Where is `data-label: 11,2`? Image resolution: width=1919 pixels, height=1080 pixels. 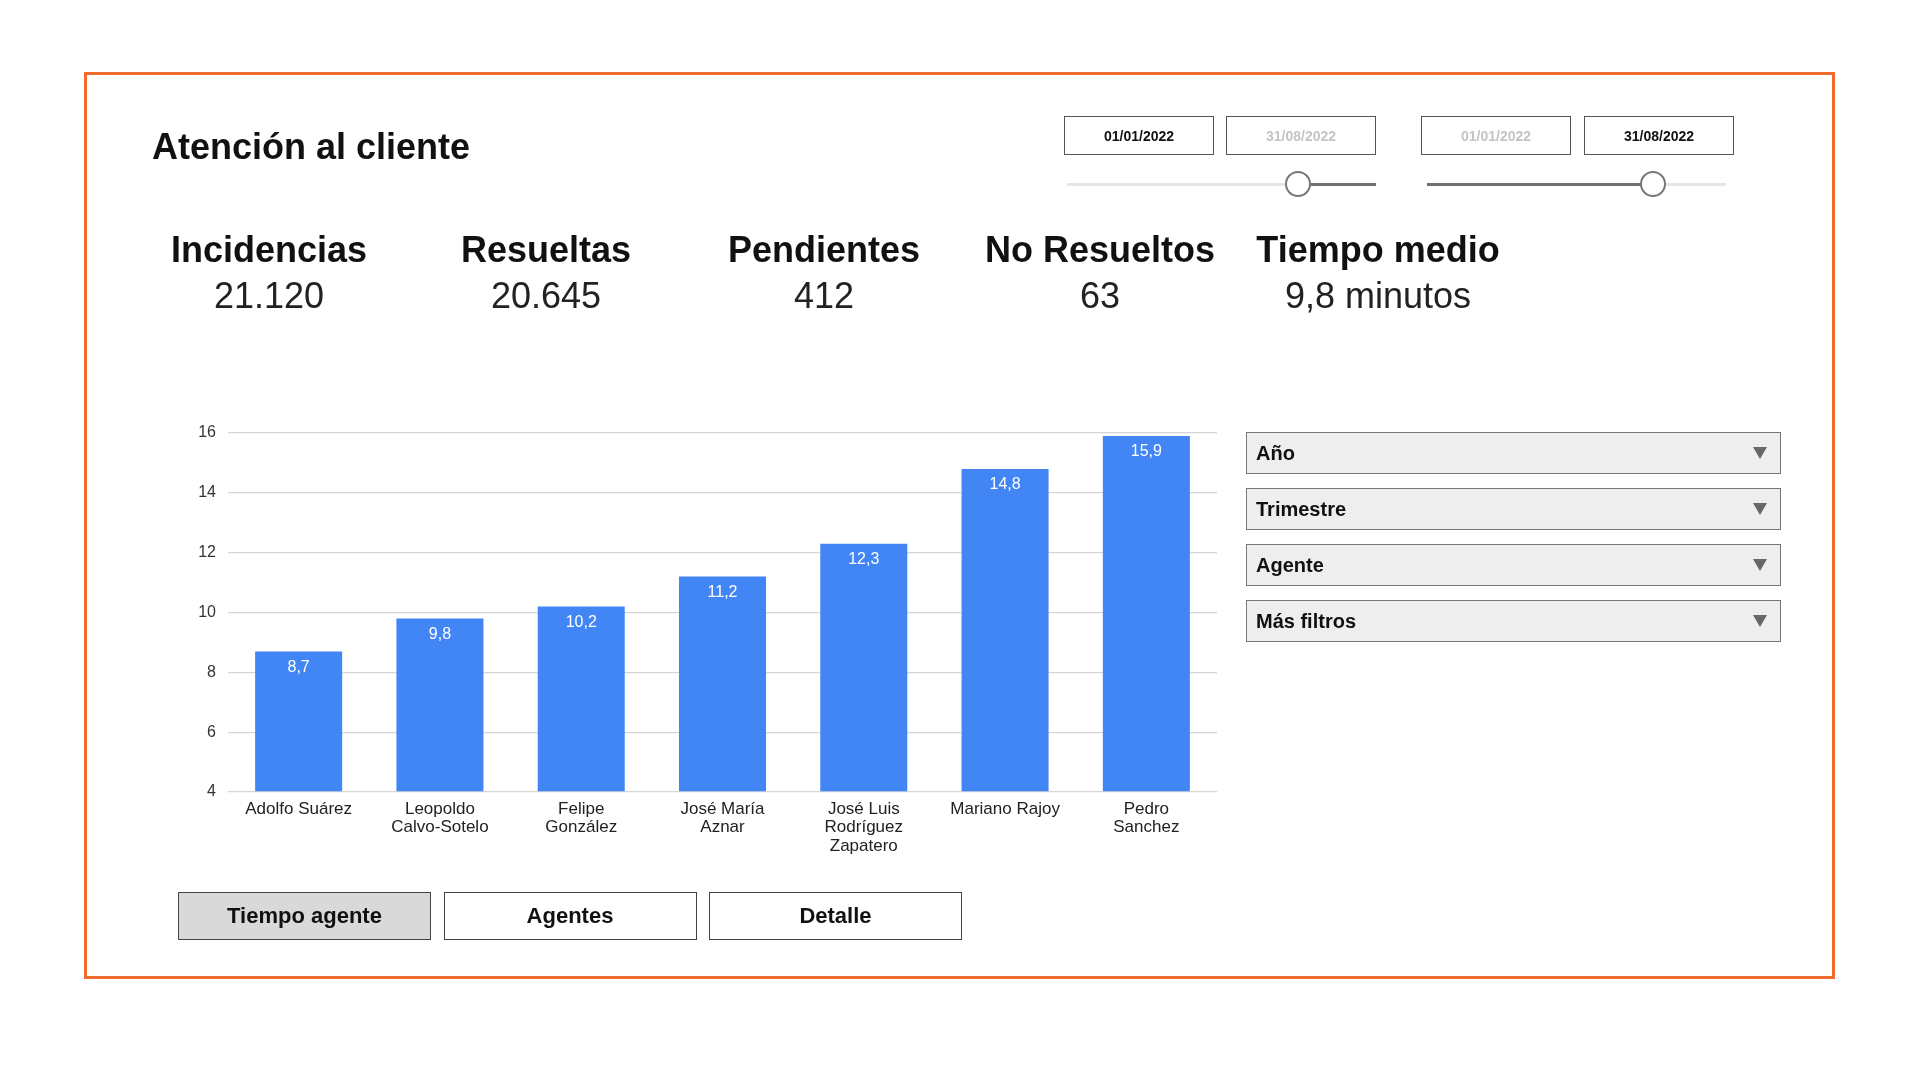 data-label: 11,2 is located at coordinates (722, 592).